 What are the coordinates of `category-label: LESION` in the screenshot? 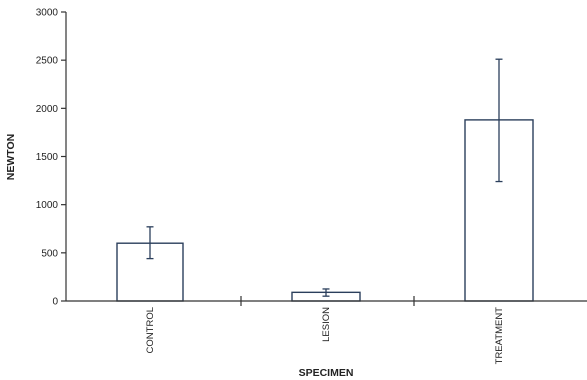 It's located at (326, 324).